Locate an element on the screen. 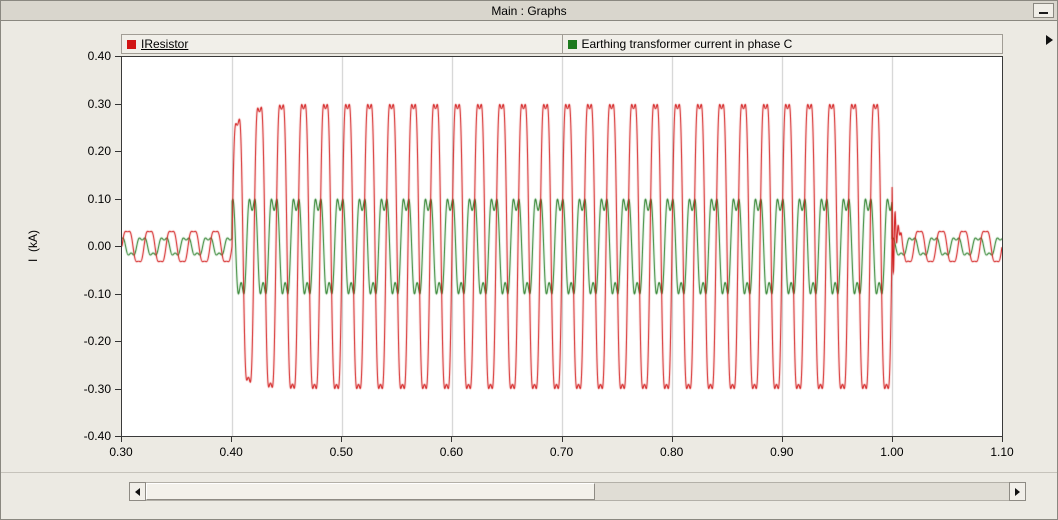 The image size is (1058, 520). x-tick-label: 0.60 is located at coordinates (451, 452).